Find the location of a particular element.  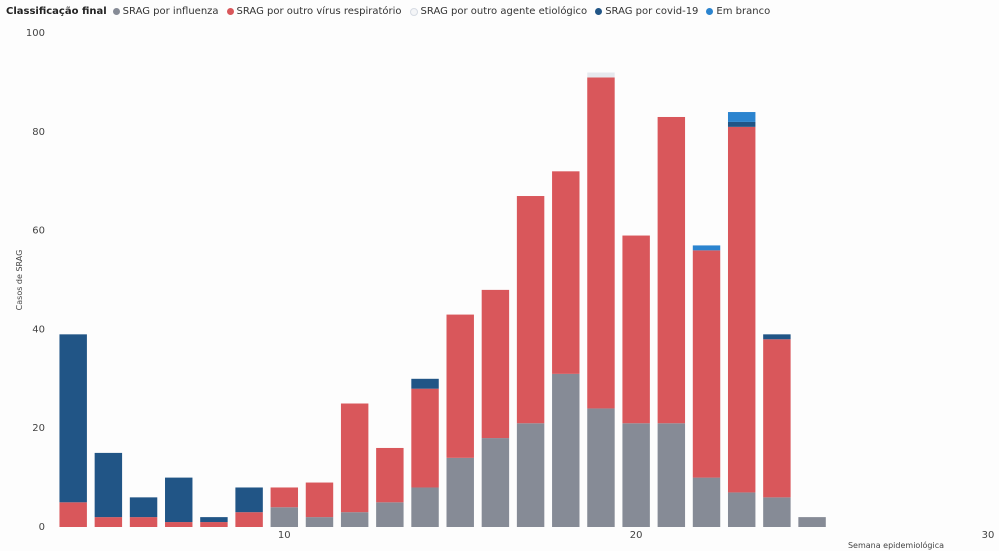

y-tick-label: 40 is located at coordinates (38, 329).